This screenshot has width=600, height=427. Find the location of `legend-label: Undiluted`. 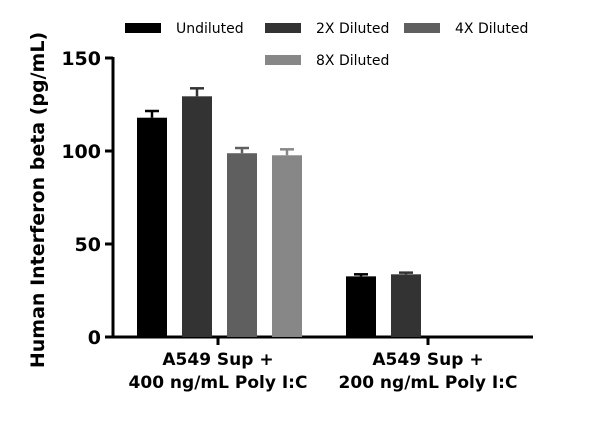

legend-label: Undiluted is located at coordinates (210, 29).